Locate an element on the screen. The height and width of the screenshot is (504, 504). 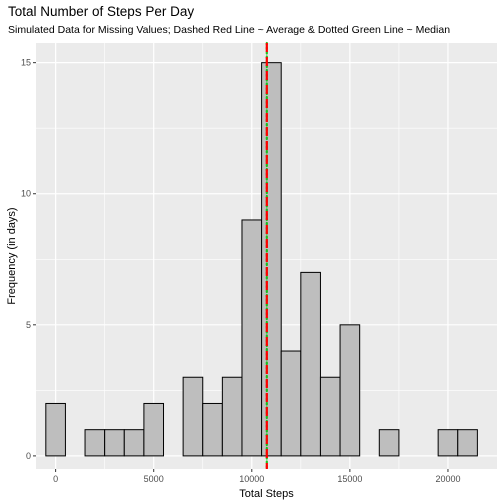
x-axis-title: Total Steps is located at coordinates (266, 494).